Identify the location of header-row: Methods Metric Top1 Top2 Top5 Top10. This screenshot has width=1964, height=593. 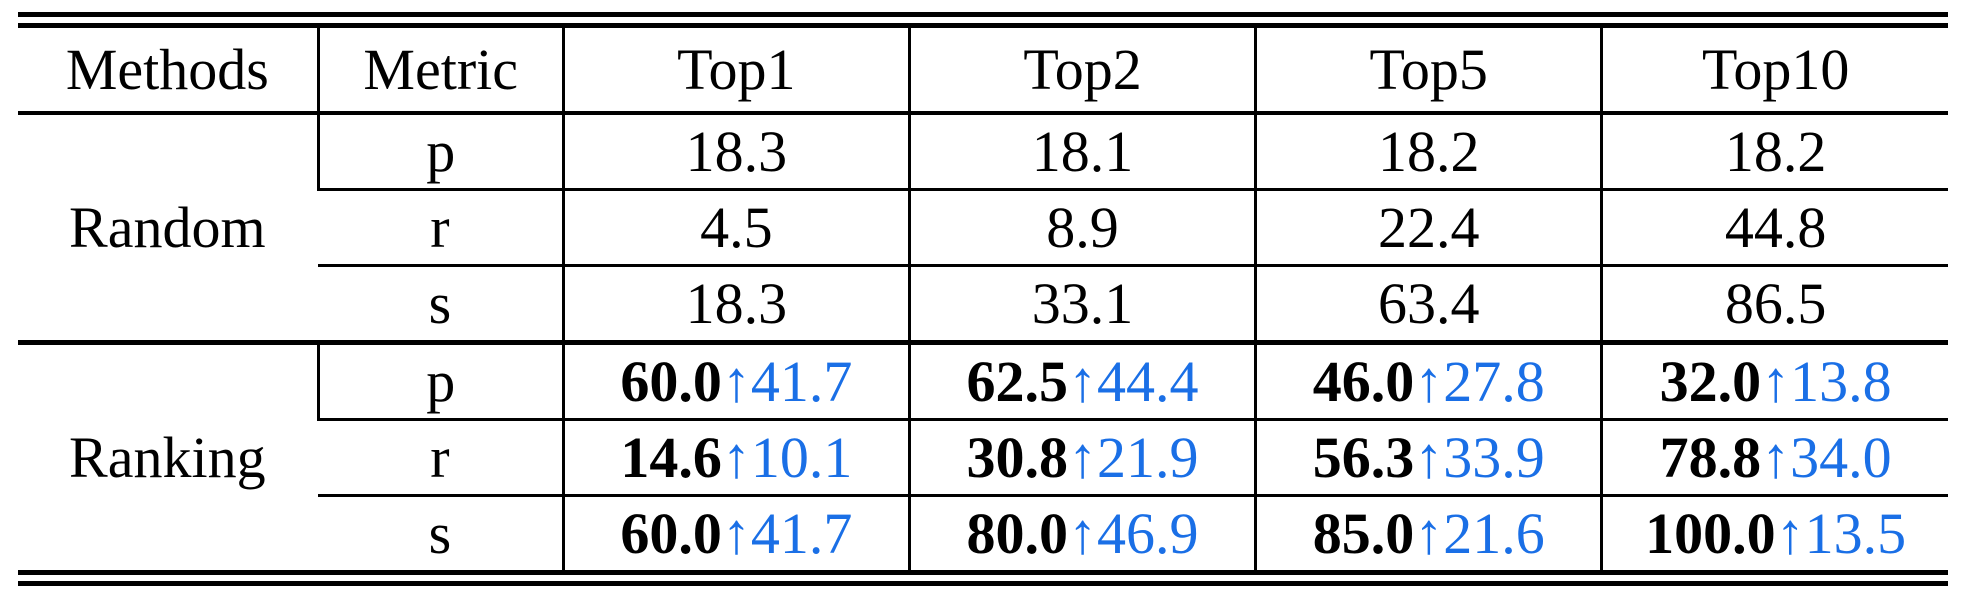
(983, 70).